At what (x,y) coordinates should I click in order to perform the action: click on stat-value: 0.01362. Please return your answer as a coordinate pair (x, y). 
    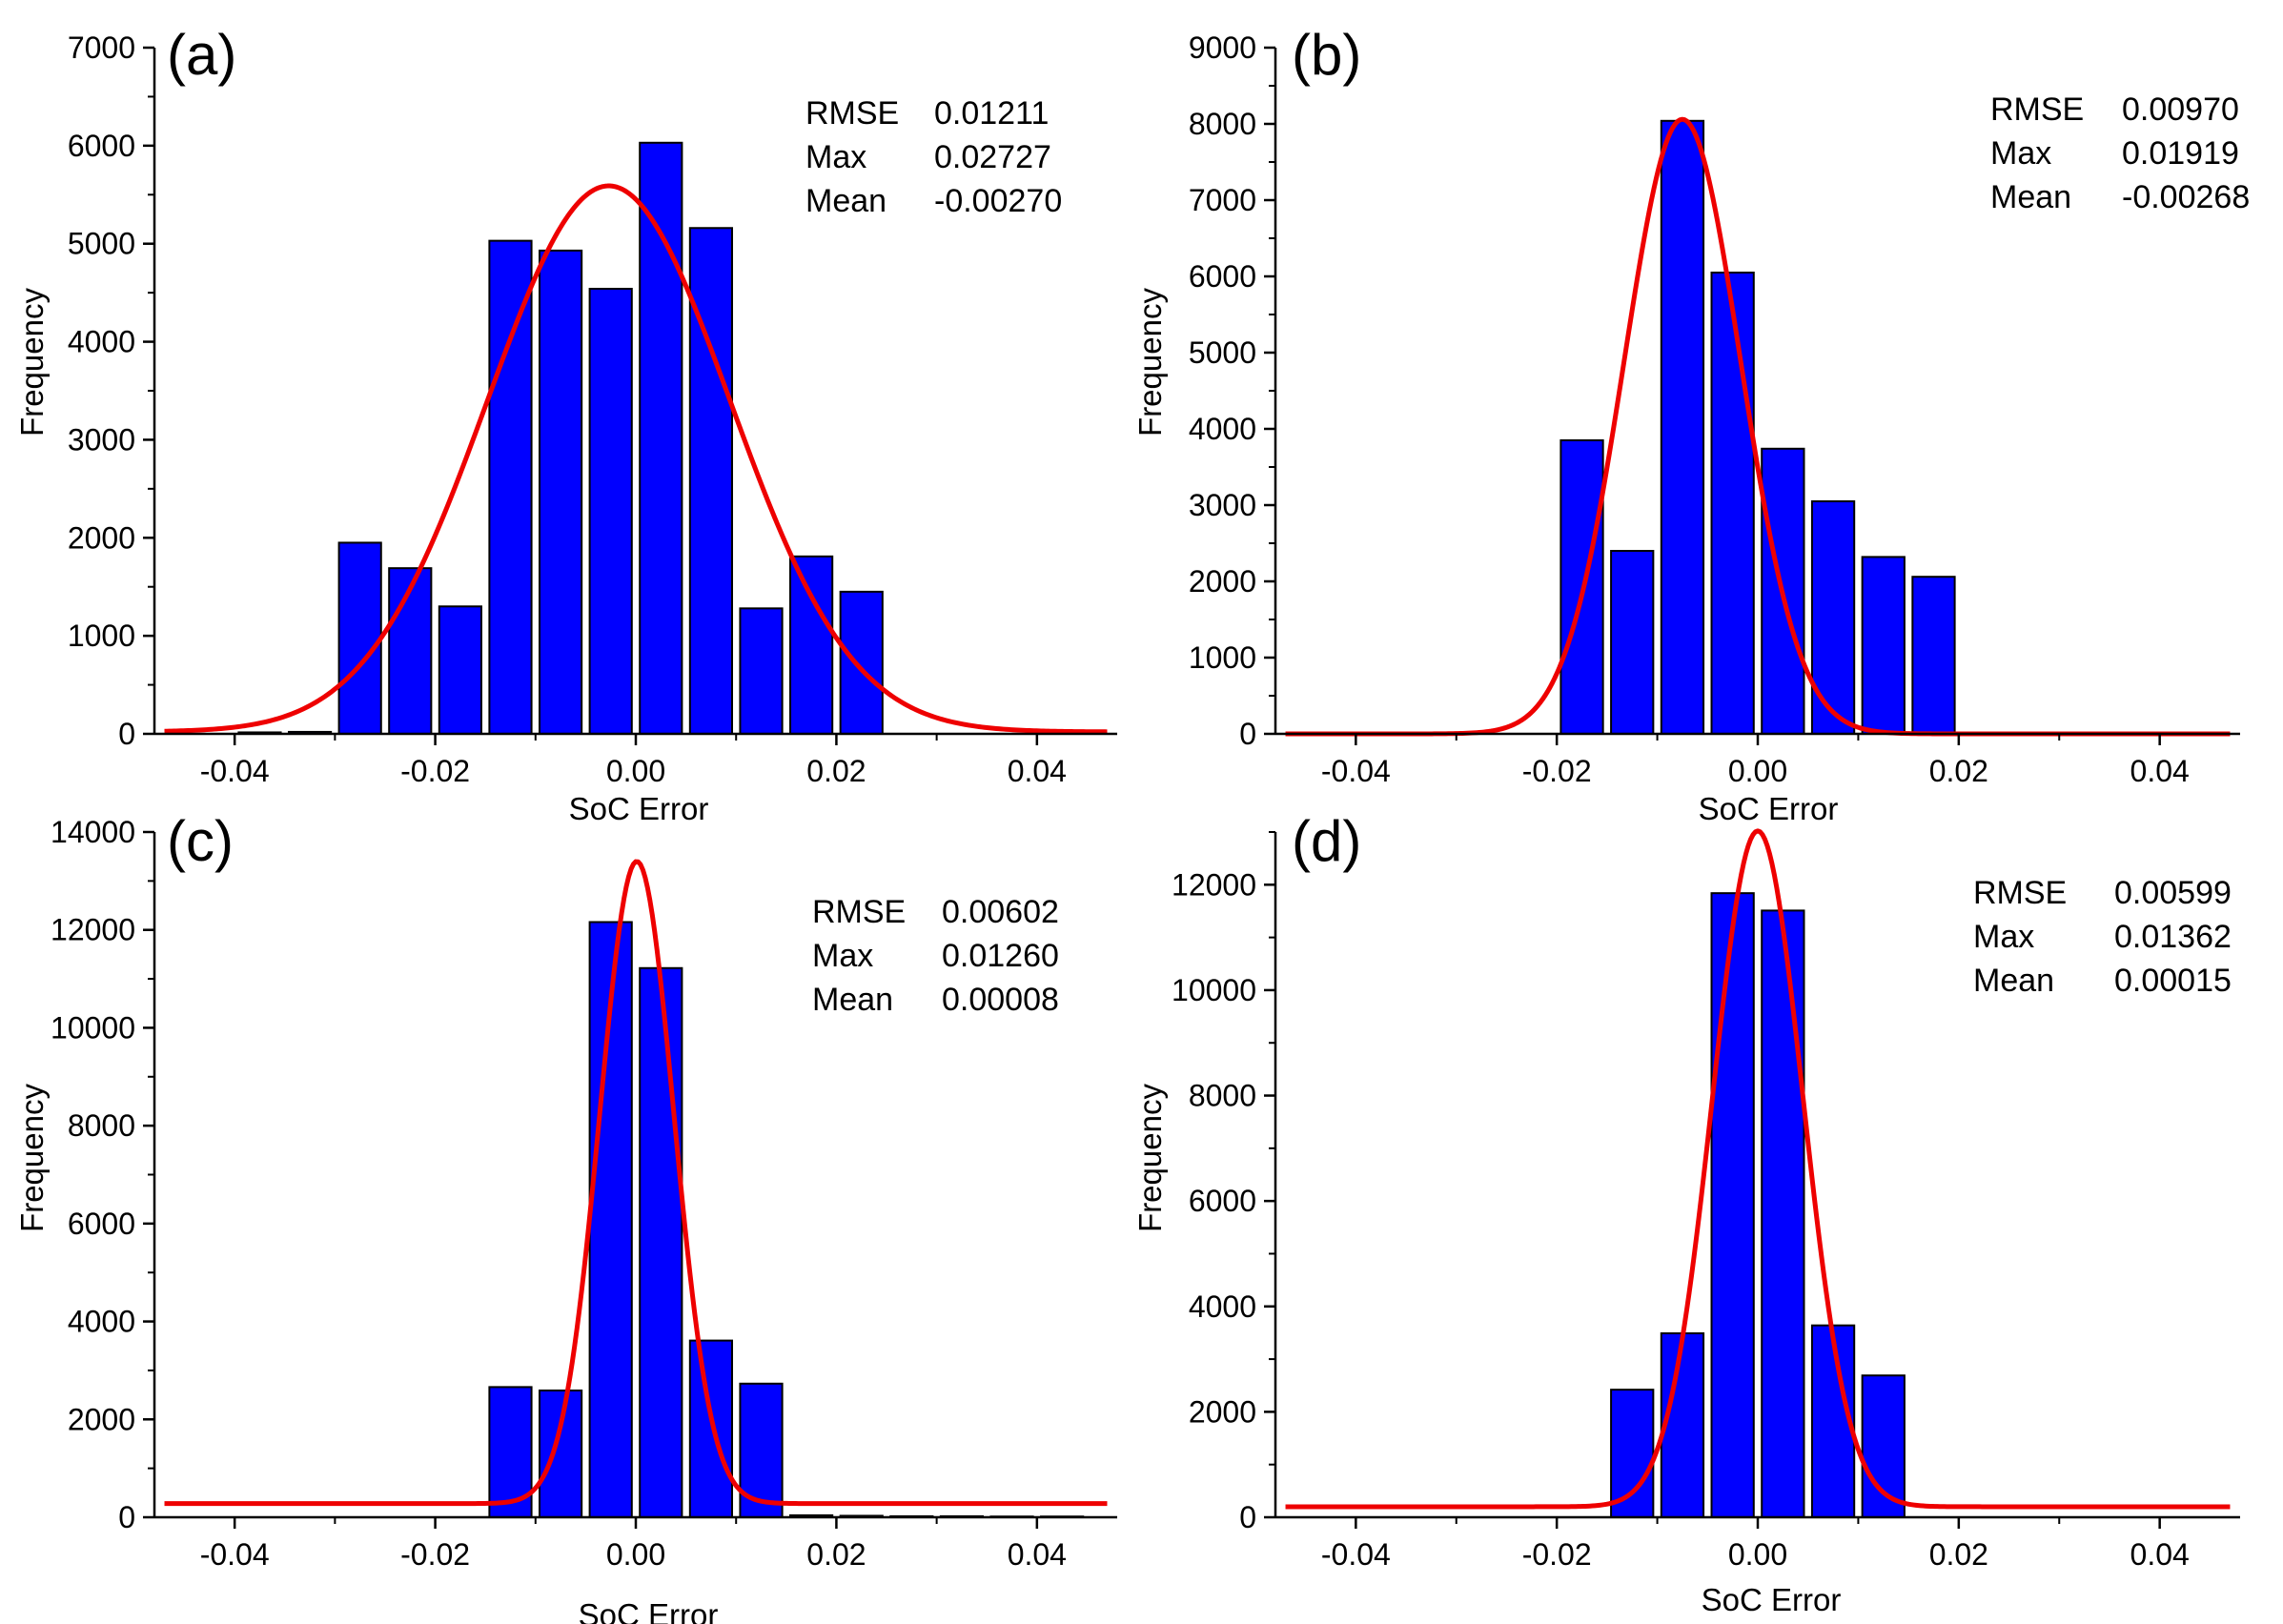
    Looking at the image, I should click on (2173, 937).